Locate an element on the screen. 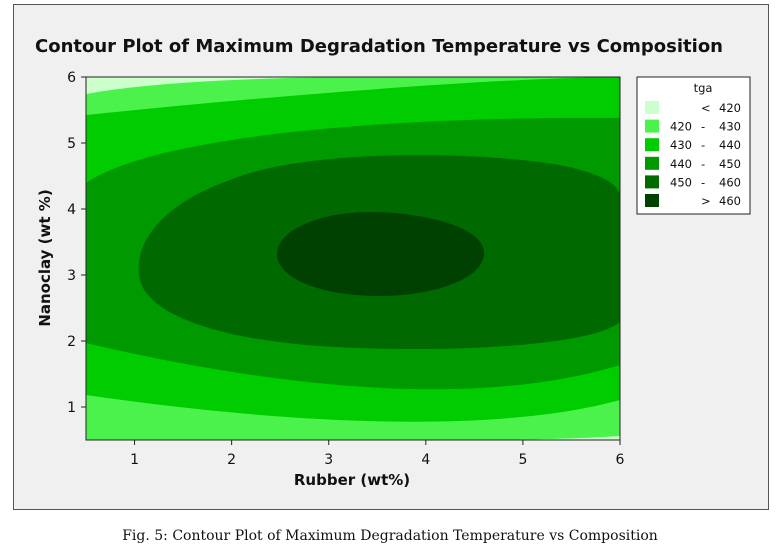  x-tick-label: 2 is located at coordinates (231, 460).